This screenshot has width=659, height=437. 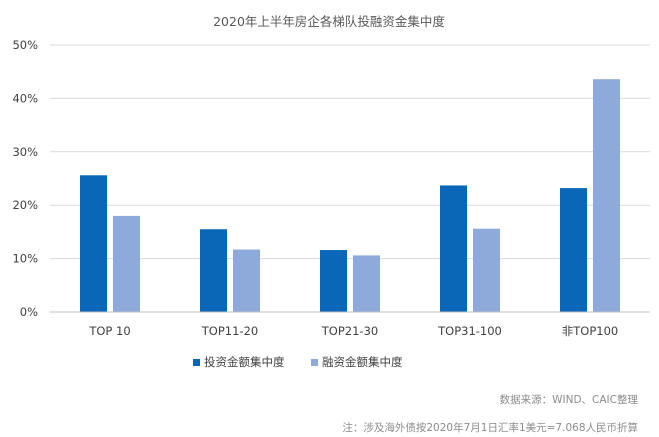 I want to click on y-axis: 0% 10% 20% 30% 40% 50%, so click(x=25, y=178).